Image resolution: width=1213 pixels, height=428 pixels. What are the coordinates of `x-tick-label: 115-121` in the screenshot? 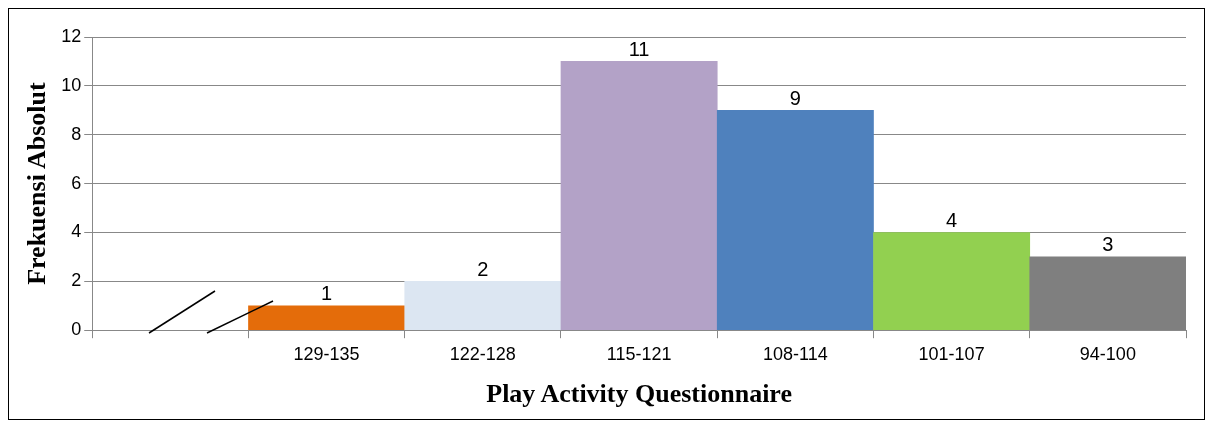 It's located at (639, 353).